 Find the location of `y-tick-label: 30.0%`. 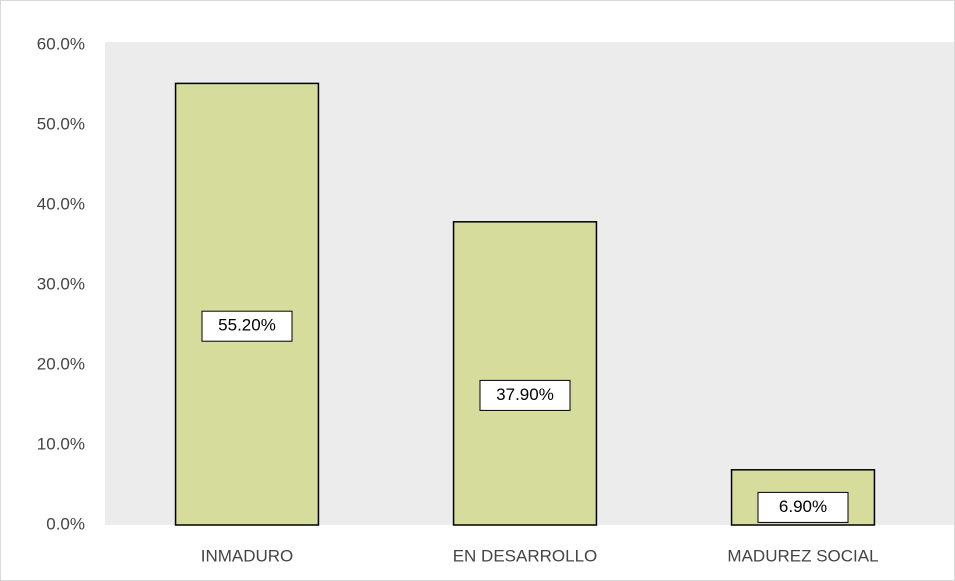

y-tick-label: 30.0% is located at coordinates (61, 283).